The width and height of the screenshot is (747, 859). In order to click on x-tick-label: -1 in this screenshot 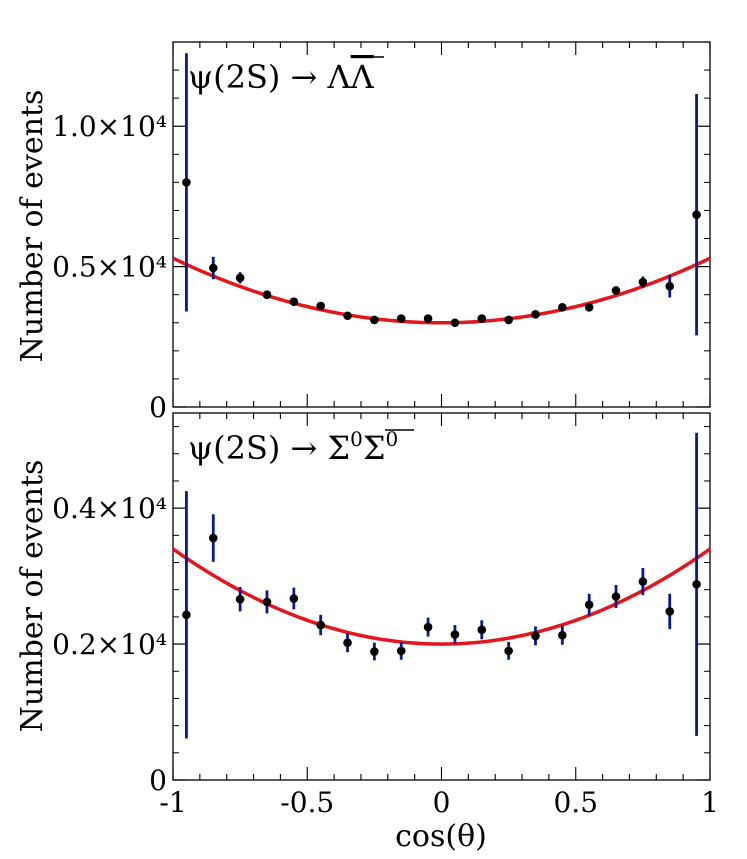, I will do `click(172, 802)`.